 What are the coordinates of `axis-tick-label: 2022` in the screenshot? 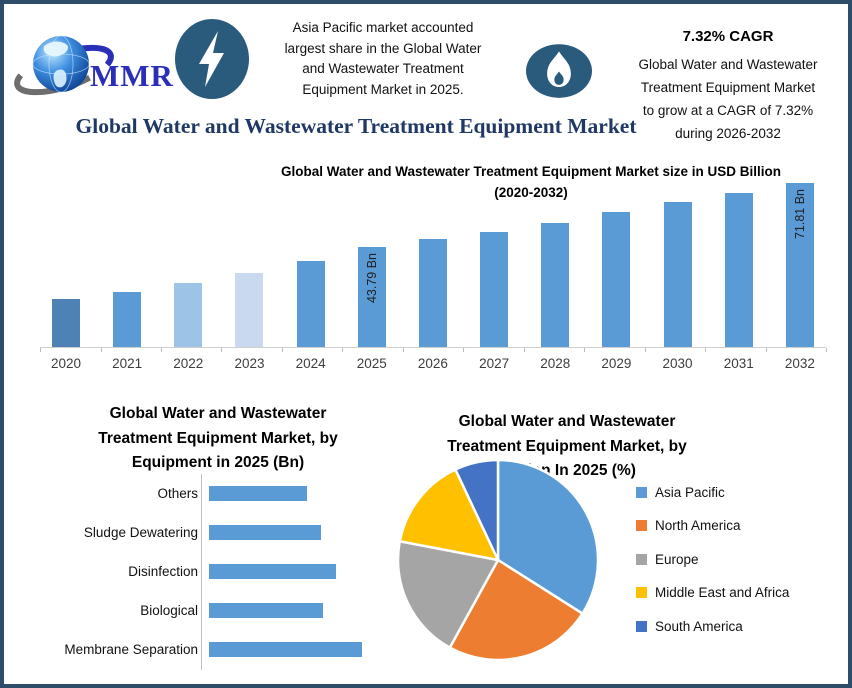 It's located at (188, 363).